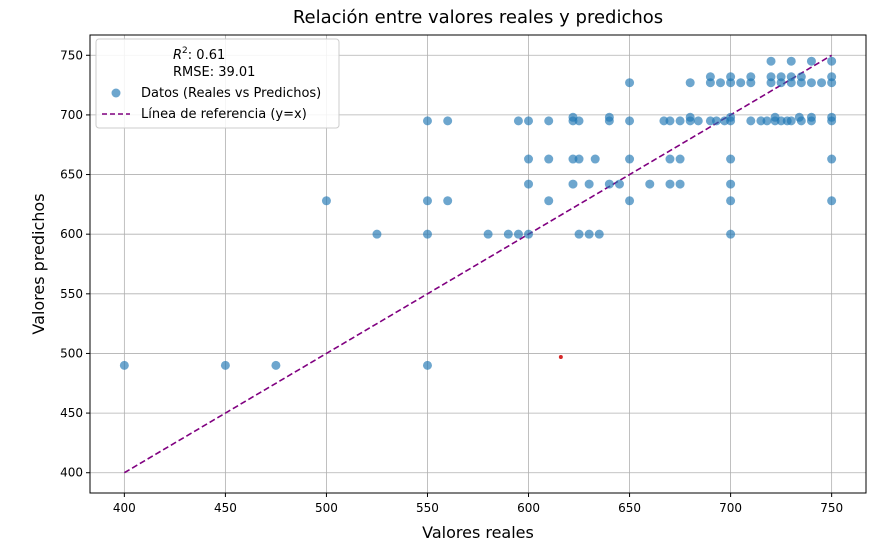 Image resolution: width=891 pixels, height=552 pixels. I want to click on x-tick-label: 750, so click(831, 508).